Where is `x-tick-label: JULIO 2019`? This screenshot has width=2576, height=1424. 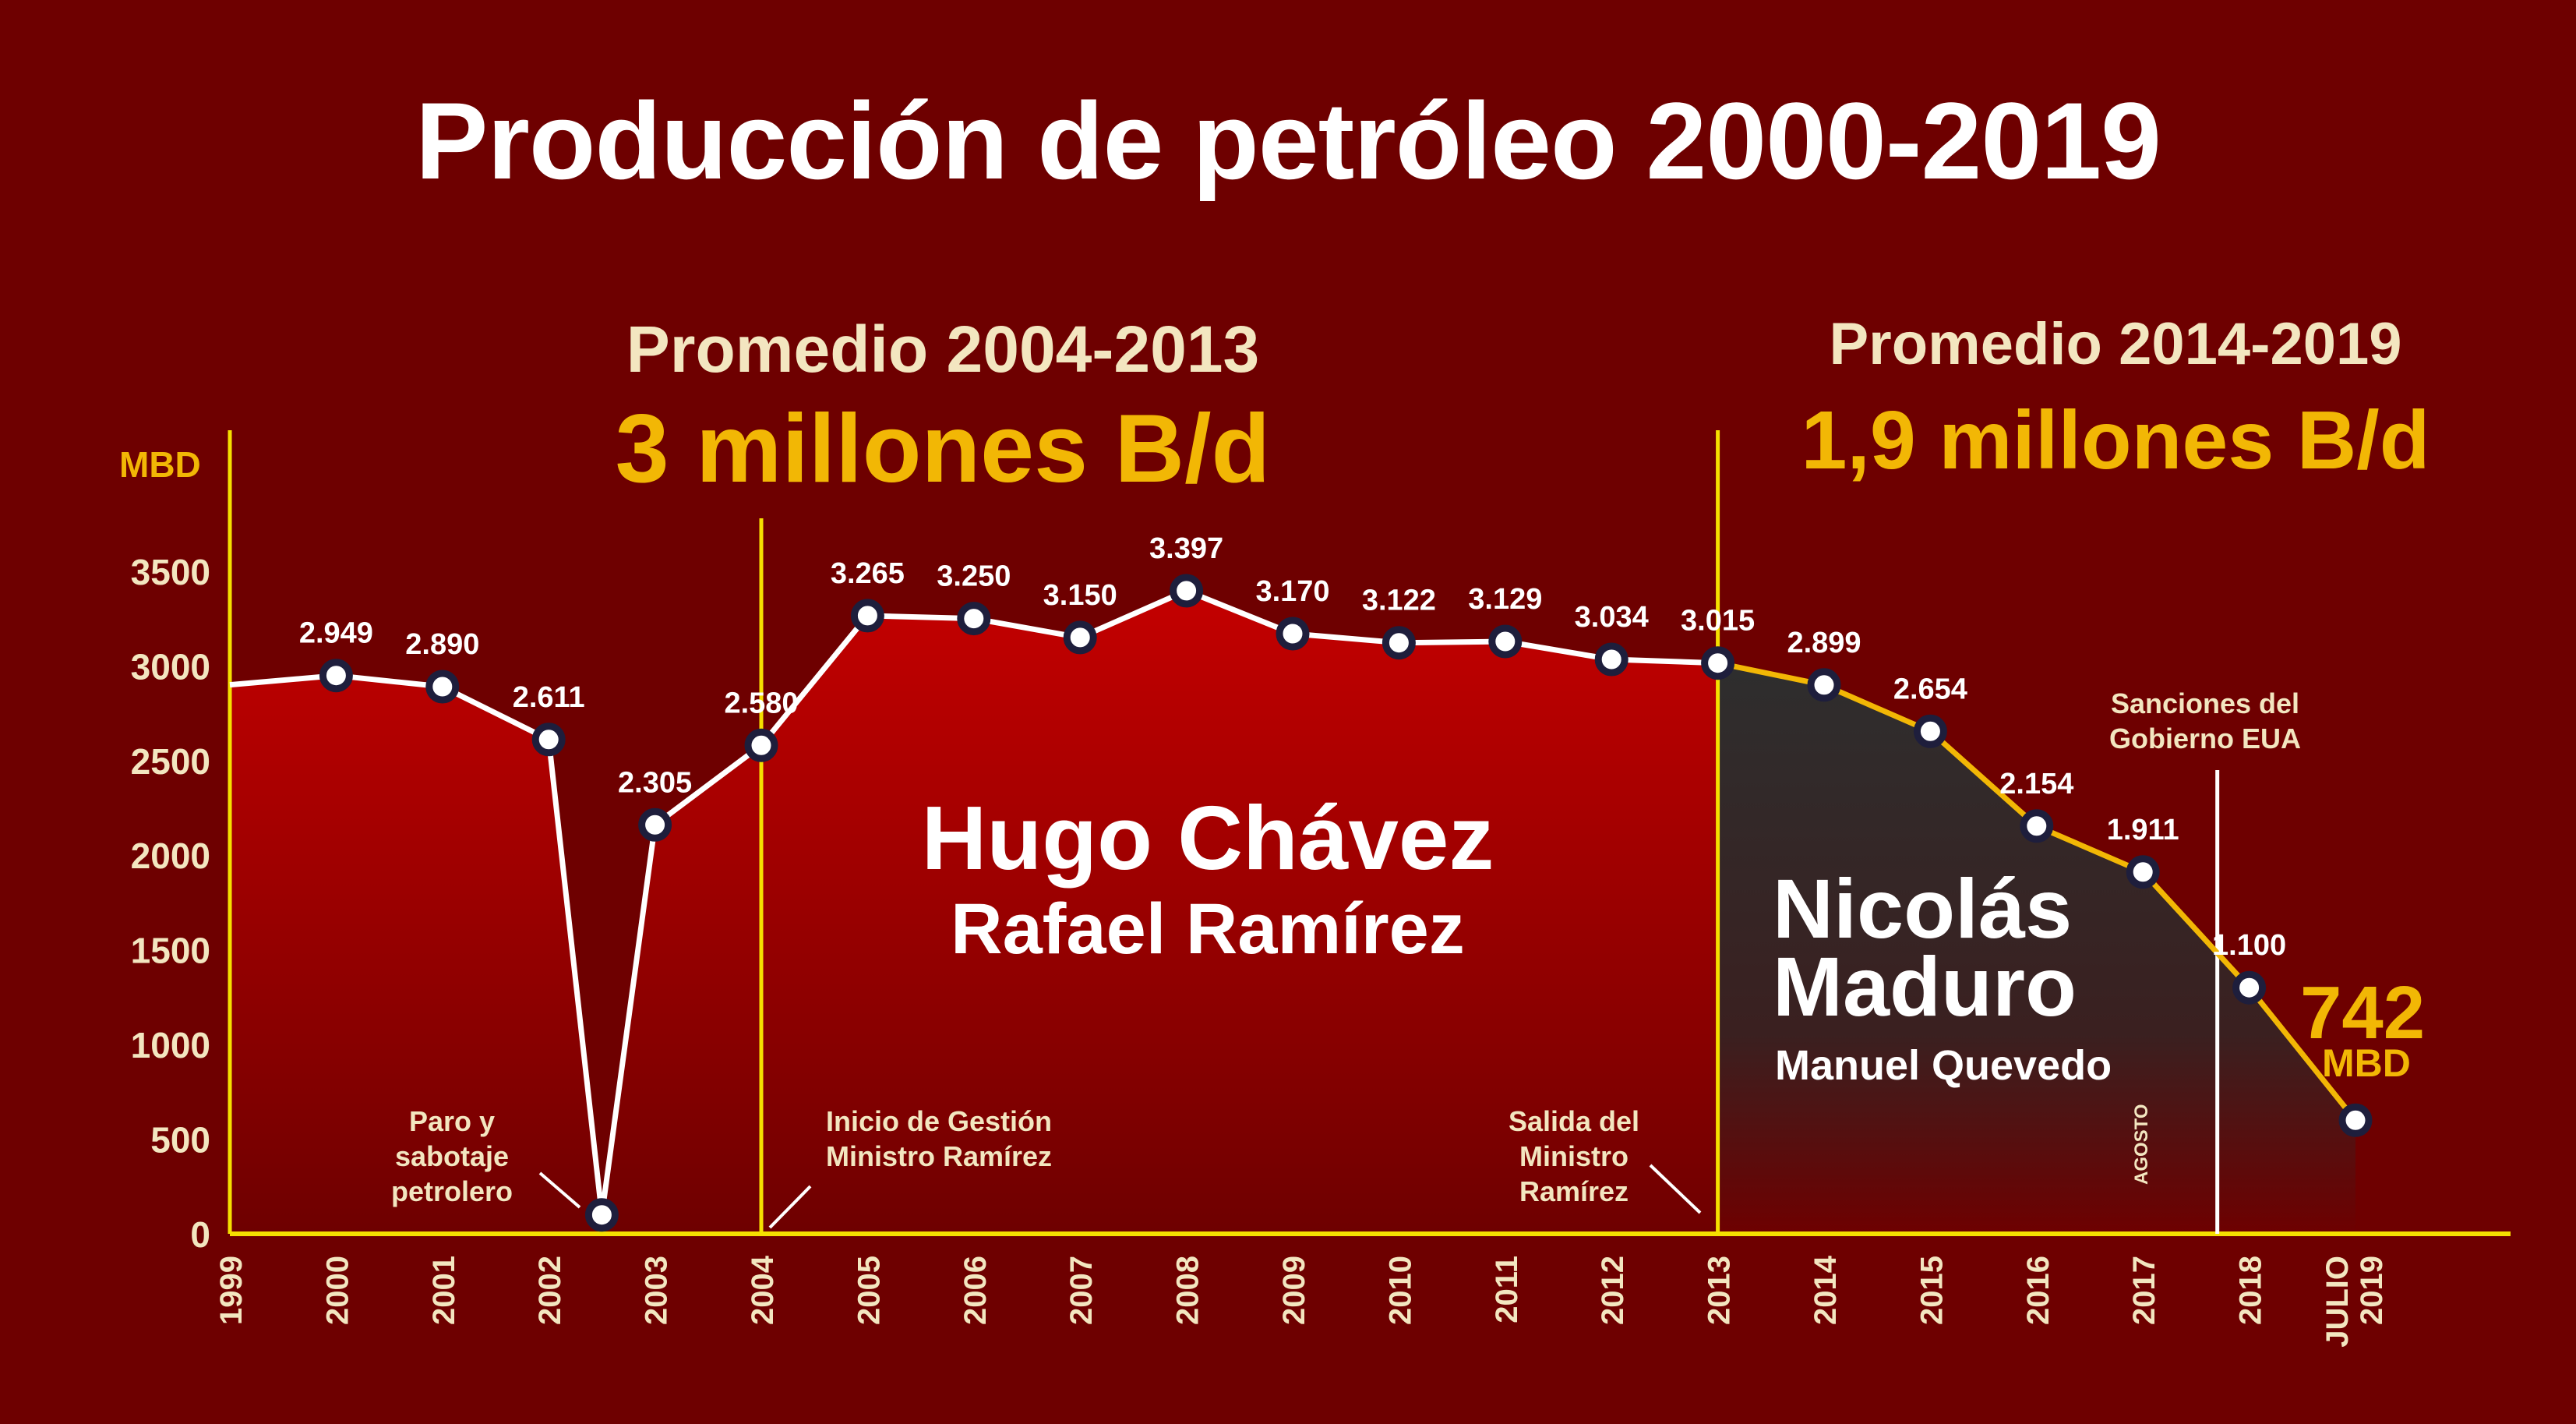 x-tick-label: JULIO 2019 is located at coordinates (2354, 1302).